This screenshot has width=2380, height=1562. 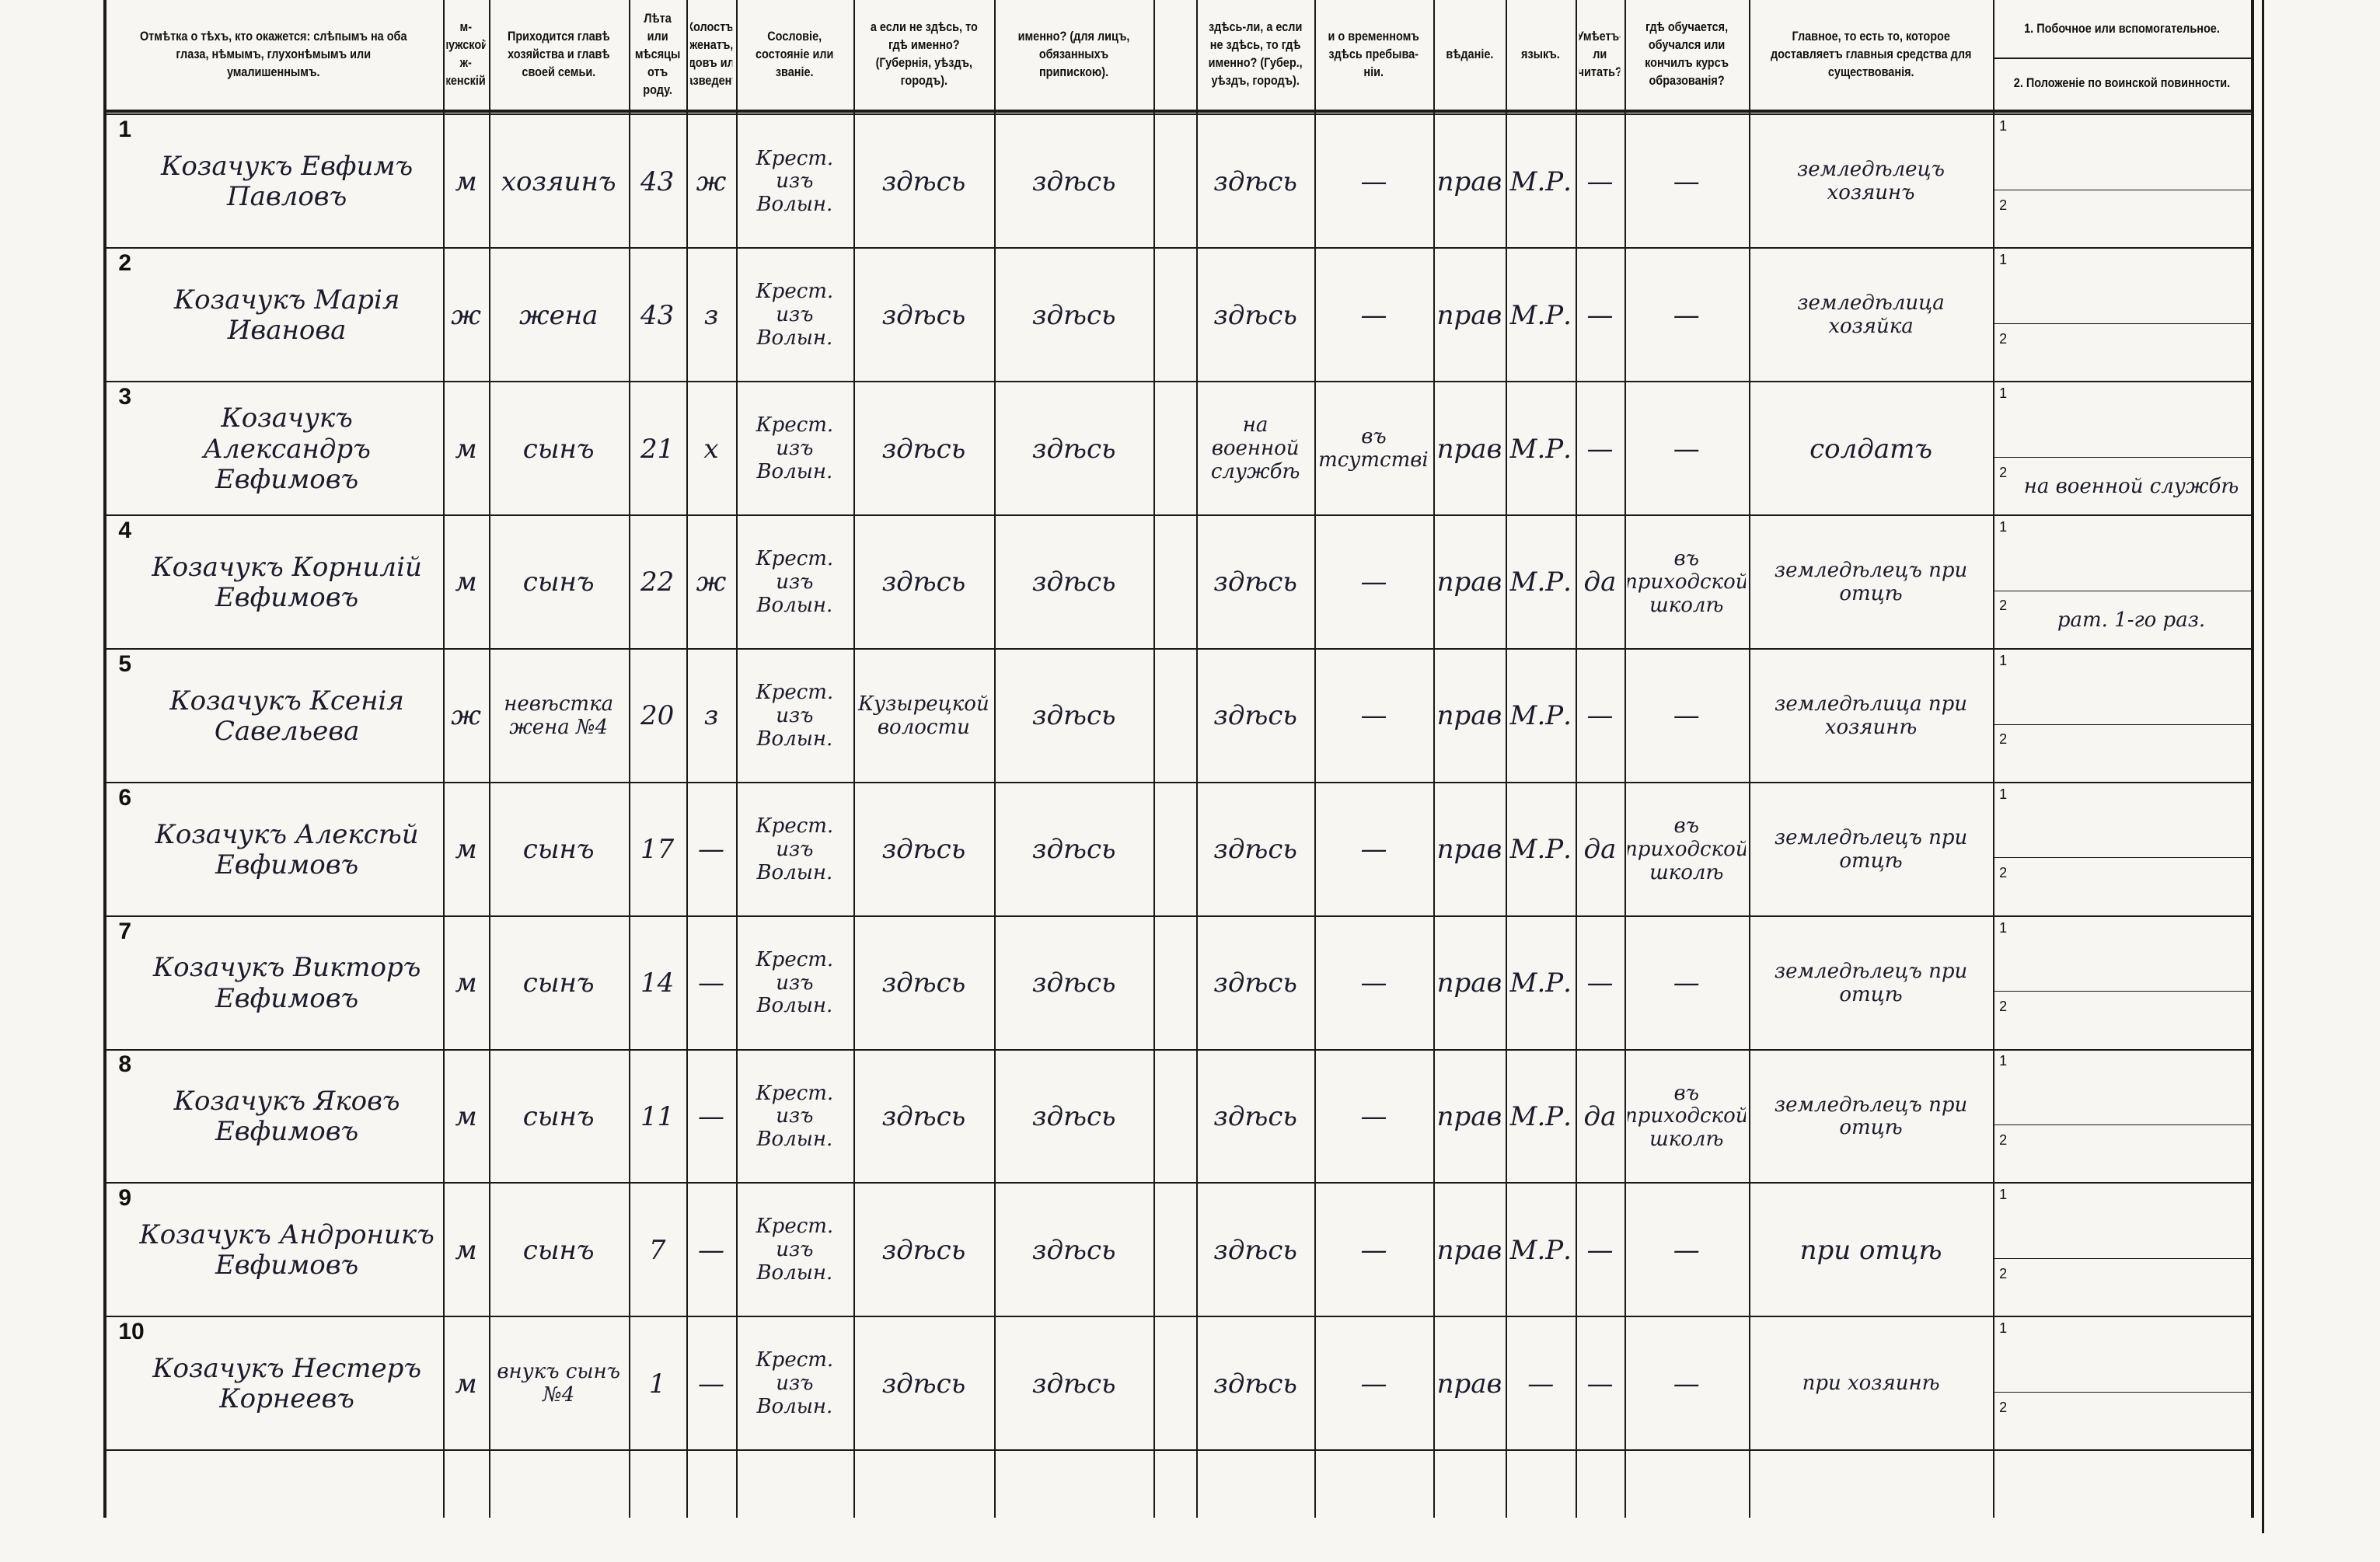 I want to click on handwritten-age: 11, so click(x=657, y=1116).